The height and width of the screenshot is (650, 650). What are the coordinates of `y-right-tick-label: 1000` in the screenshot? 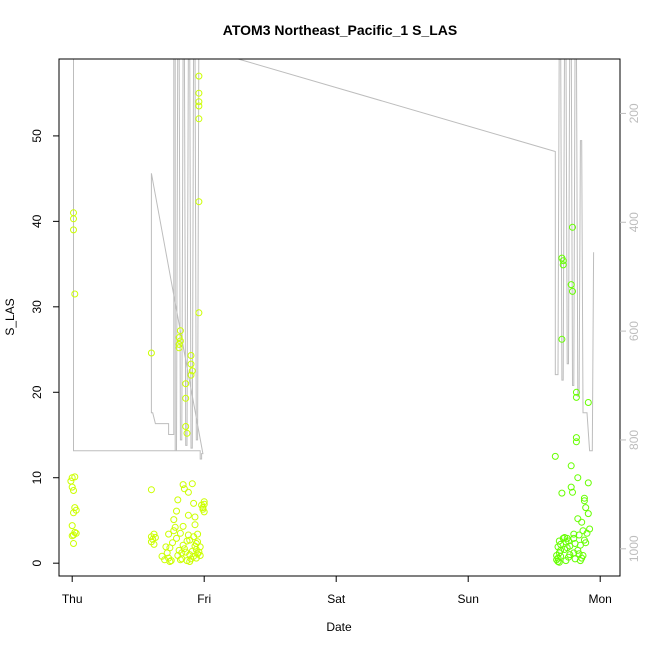 It's located at (634, 548).